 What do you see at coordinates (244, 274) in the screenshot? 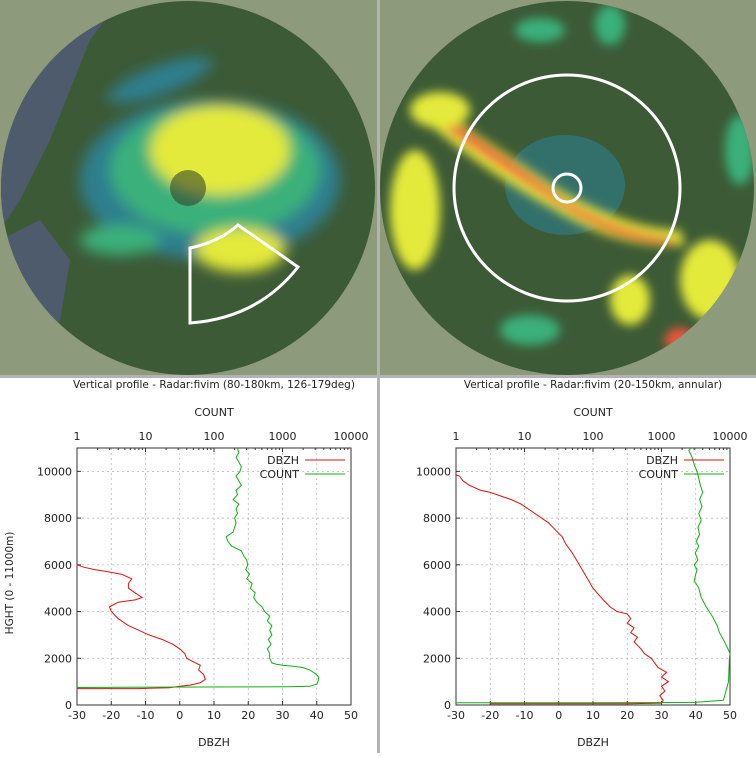
I see `sector-outline` at bounding box center [244, 274].